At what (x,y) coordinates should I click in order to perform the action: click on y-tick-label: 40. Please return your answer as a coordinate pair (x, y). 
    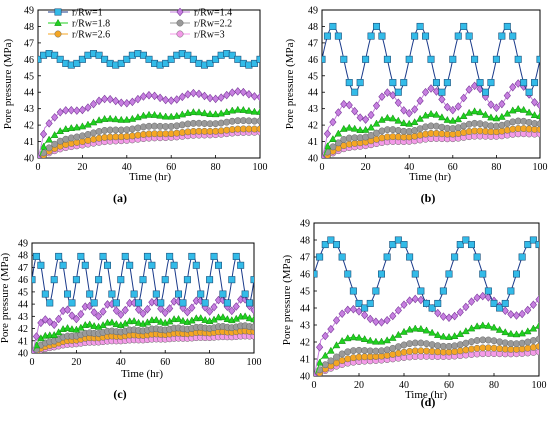
    Looking at the image, I should click on (305, 377).